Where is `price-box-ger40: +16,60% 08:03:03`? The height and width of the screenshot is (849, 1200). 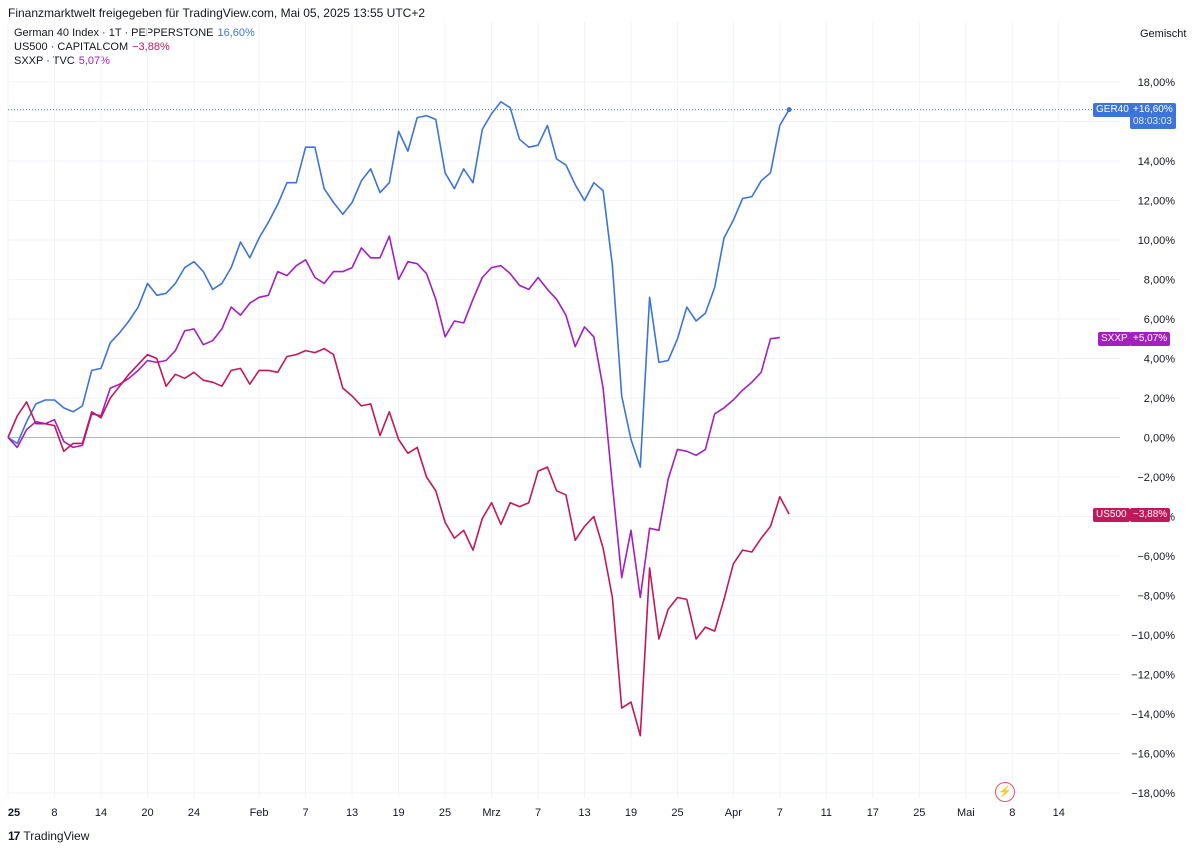 price-box-ger40: +16,60% 08:03:03 is located at coordinates (1153, 116).